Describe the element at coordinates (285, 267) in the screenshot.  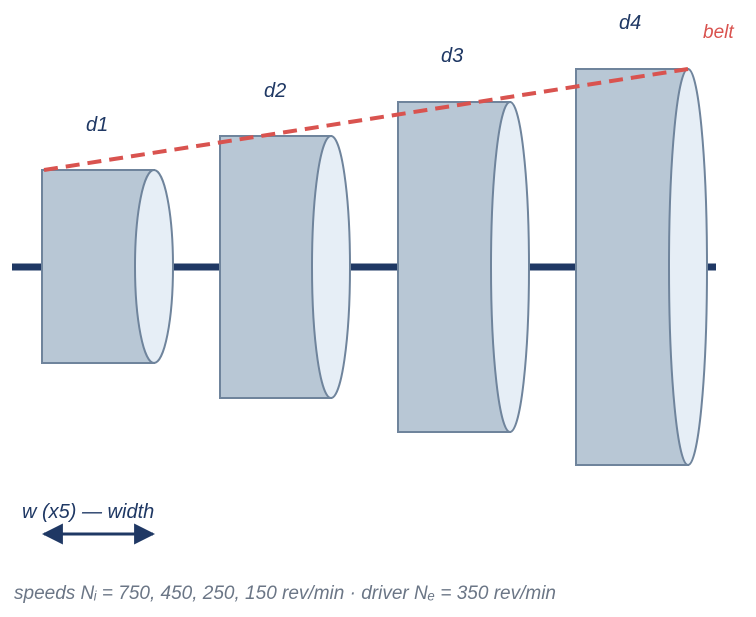
I see `pulley-d2` at that location.